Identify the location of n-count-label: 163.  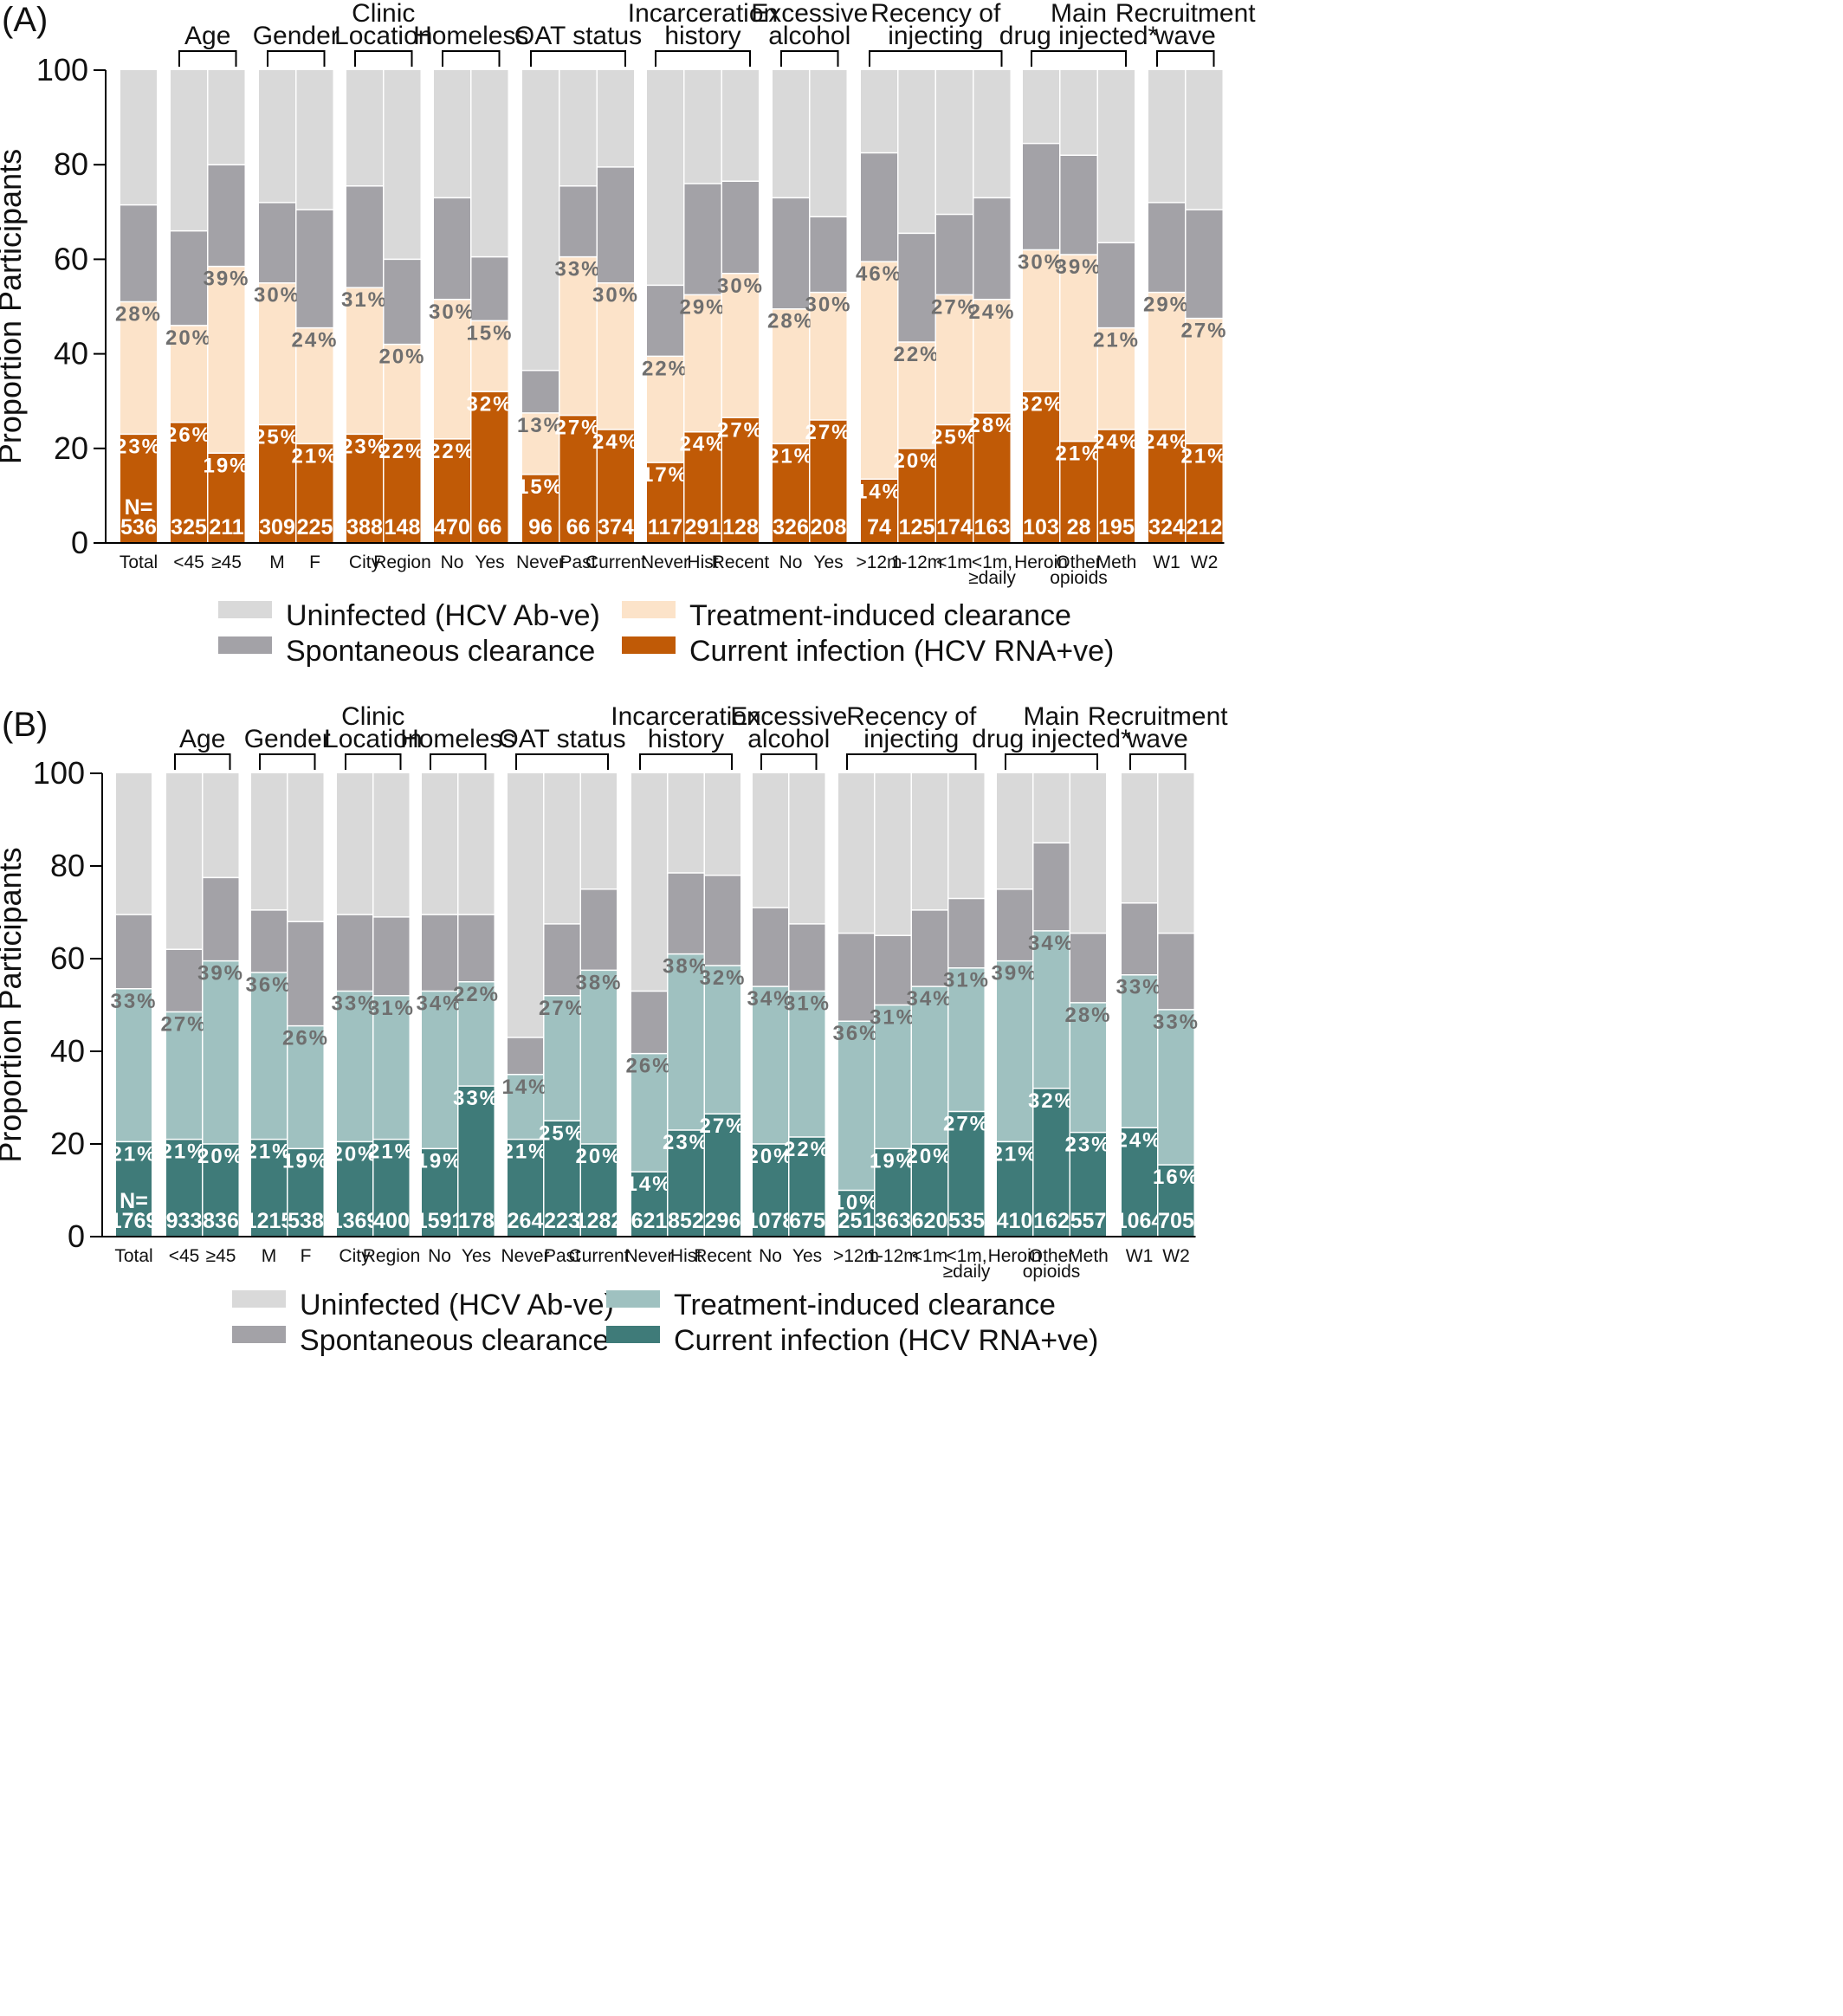
(992, 527).